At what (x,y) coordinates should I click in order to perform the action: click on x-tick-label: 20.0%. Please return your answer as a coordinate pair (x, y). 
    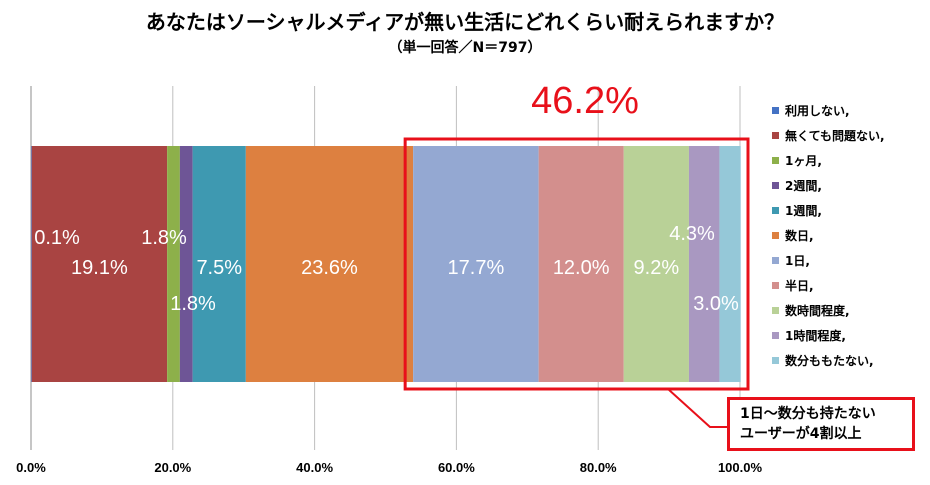
    Looking at the image, I should click on (172, 467).